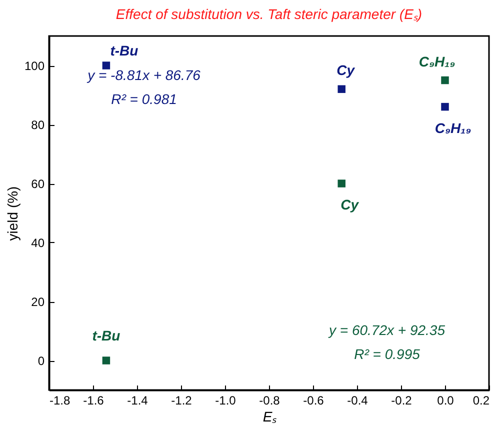  What do you see at coordinates (12, 213) in the screenshot?
I see `y-axis-title: yield (%)` at bounding box center [12, 213].